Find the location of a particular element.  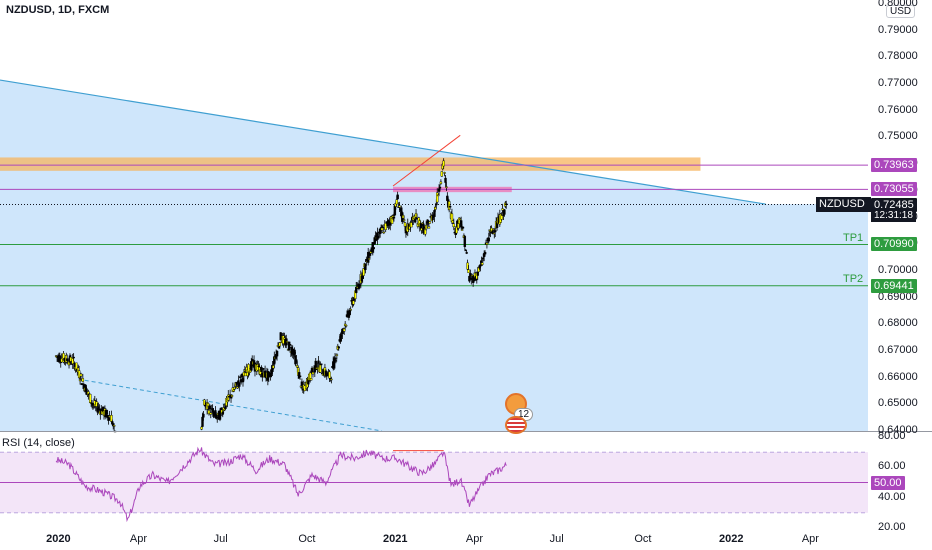

level-tag: 0.73963 is located at coordinates (894, 165).